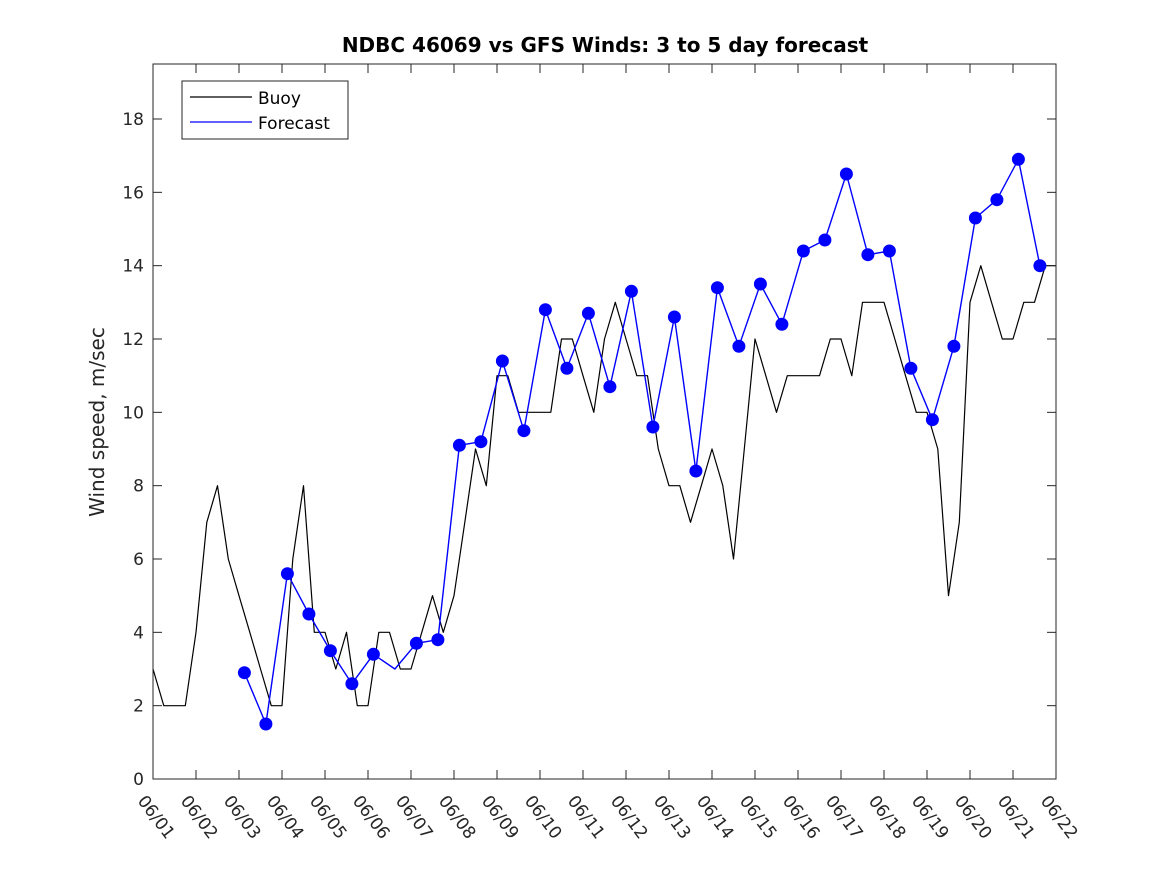 The height and width of the screenshot is (880, 1167). I want to click on y-tick-label: 8, so click(138, 487).